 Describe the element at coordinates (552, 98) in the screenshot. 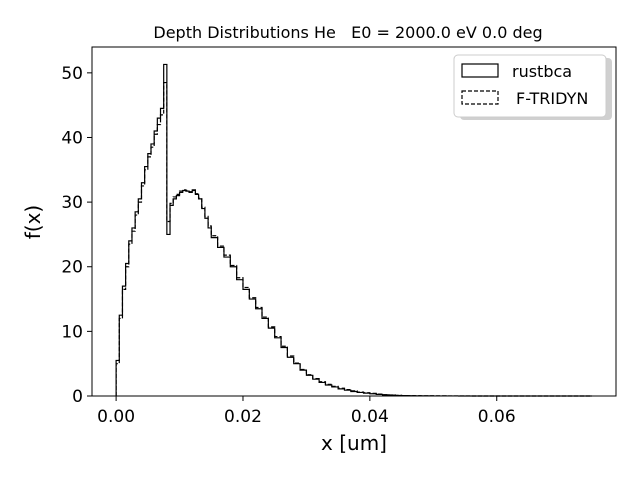

I see `legend-label-f-tridyn: F-TRIDYN` at that location.